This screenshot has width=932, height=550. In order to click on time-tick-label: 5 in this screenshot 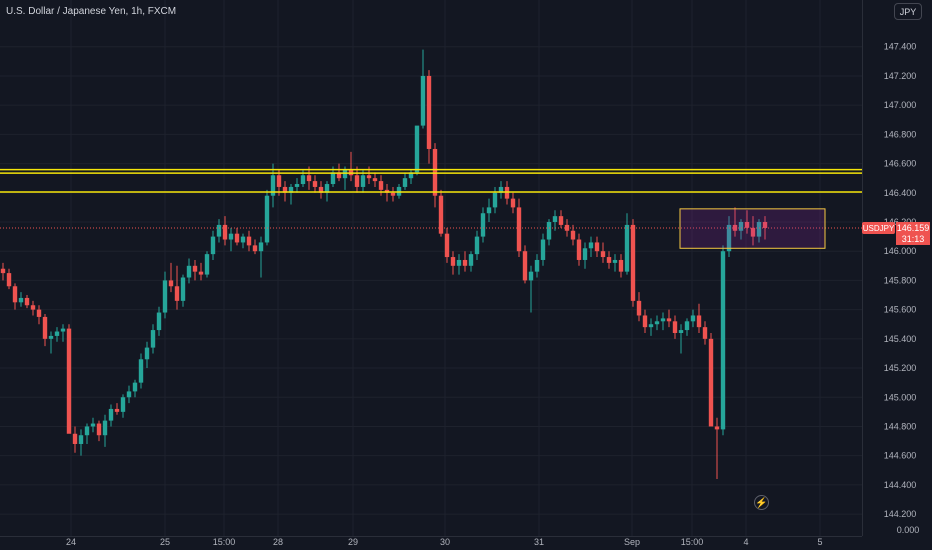, I will do `click(819, 542)`.